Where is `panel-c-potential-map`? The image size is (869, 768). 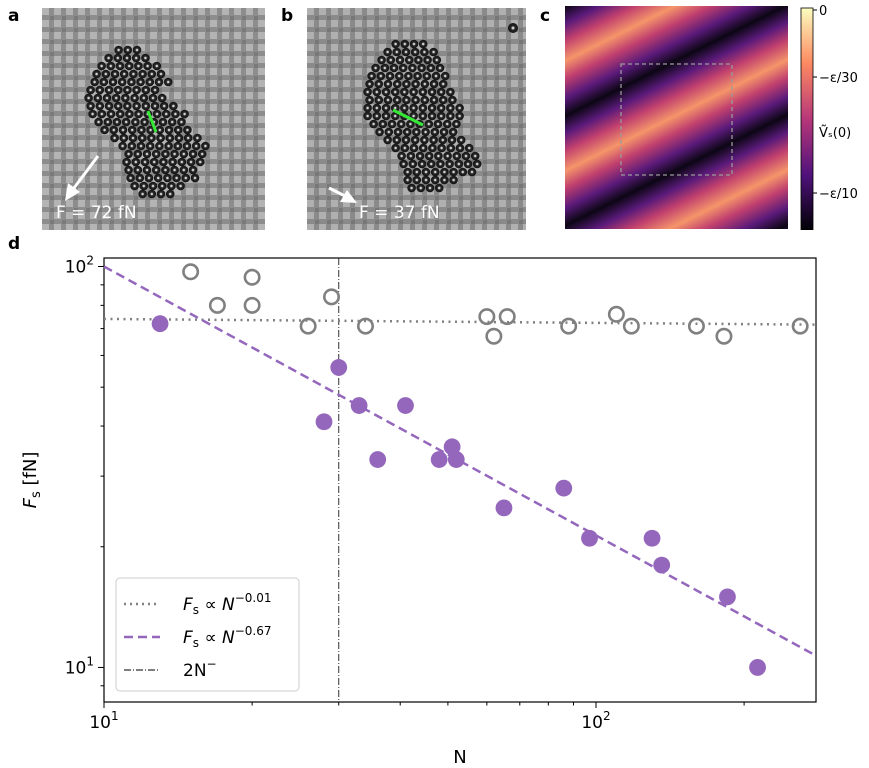 panel-c-potential-map is located at coordinates (676, 117).